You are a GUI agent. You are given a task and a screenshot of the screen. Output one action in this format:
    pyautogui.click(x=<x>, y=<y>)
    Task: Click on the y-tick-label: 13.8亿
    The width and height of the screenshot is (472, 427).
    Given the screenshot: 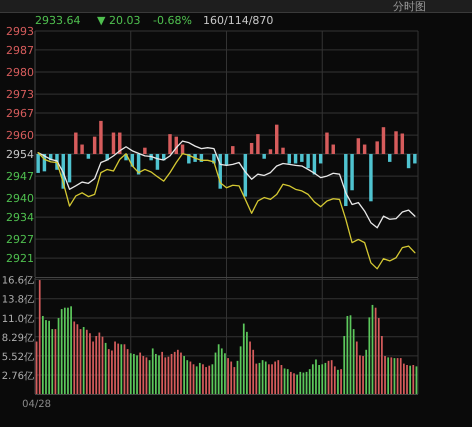 What is the action you would take?
    pyautogui.click(x=18, y=300)
    